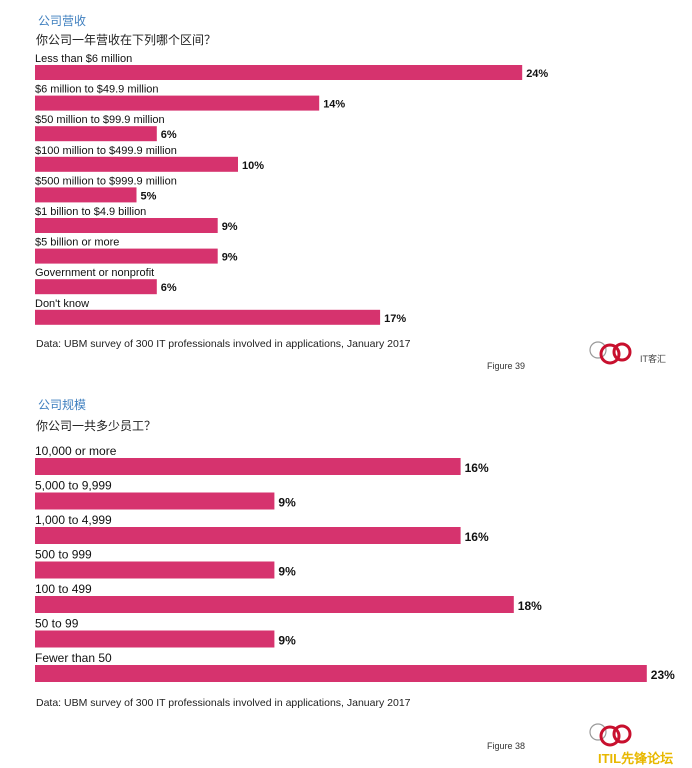 The width and height of the screenshot is (692, 768). What do you see at coordinates (530, 606) in the screenshot?
I see `value-label: 18%` at bounding box center [530, 606].